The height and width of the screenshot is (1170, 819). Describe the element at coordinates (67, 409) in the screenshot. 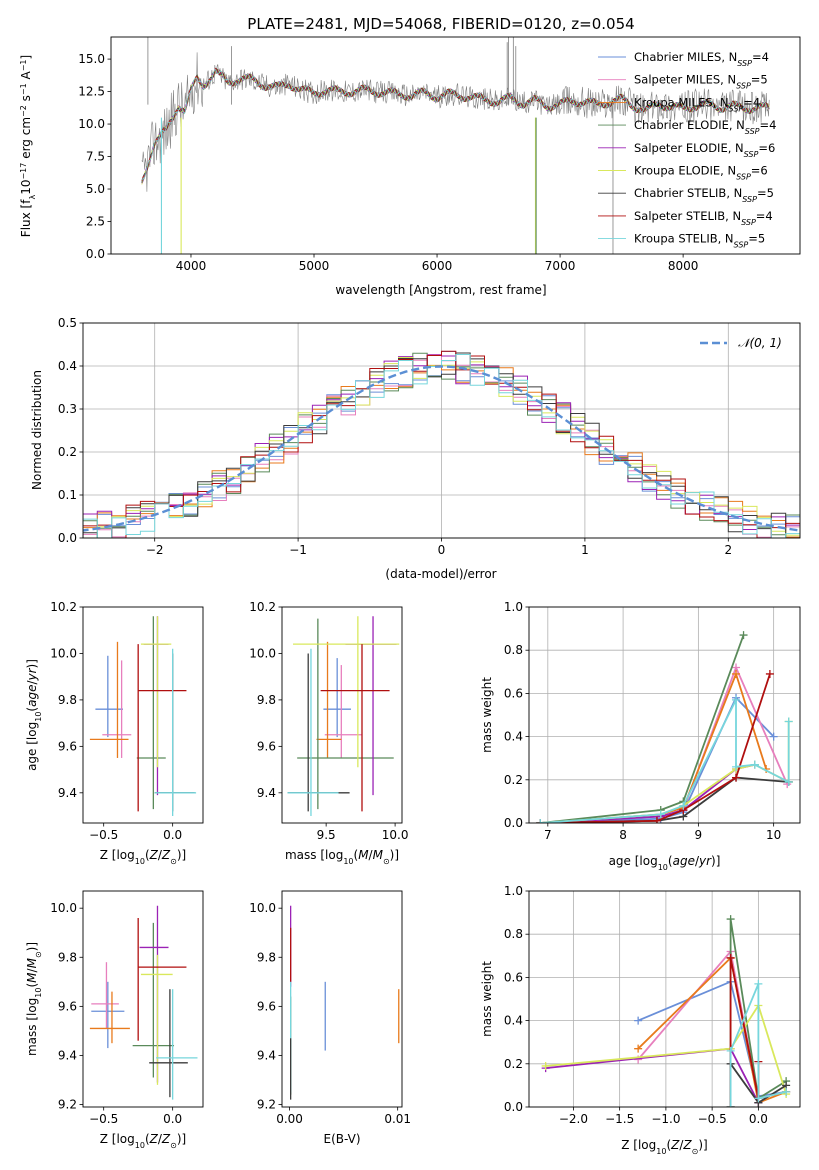

I see `y-tick-label: 0.3` at that location.